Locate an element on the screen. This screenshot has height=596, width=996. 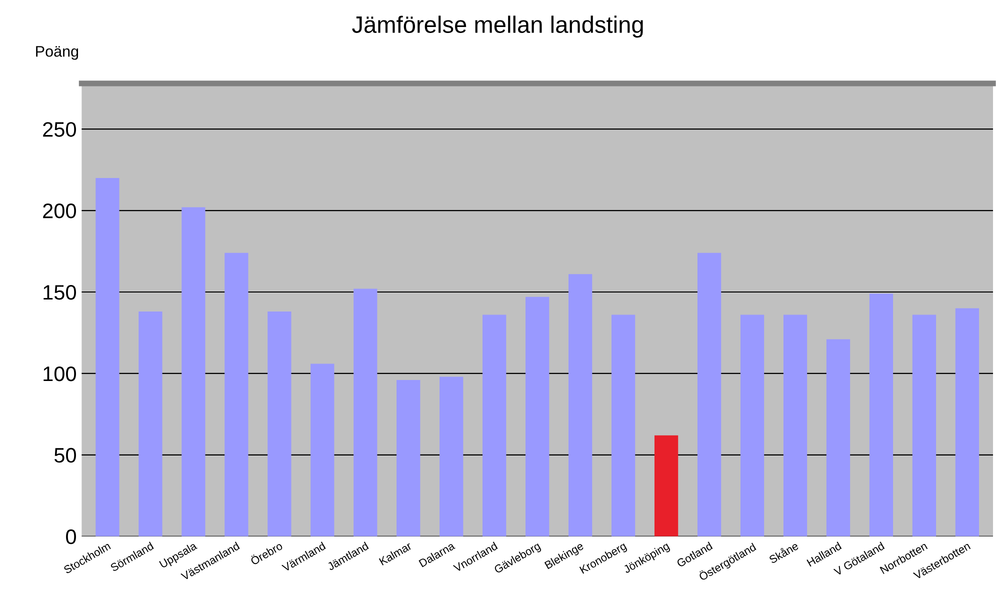
y-tick-label: 250 is located at coordinates (59, 129).